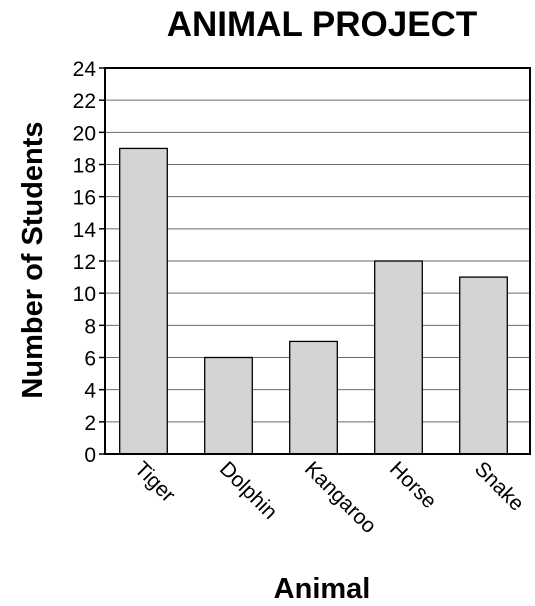 This screenshot has width=535, height=606. What do you see at coordinates (84, 166) in the screenshot?
I see `y-tick-label: 18` at bounding box center [84, 166].